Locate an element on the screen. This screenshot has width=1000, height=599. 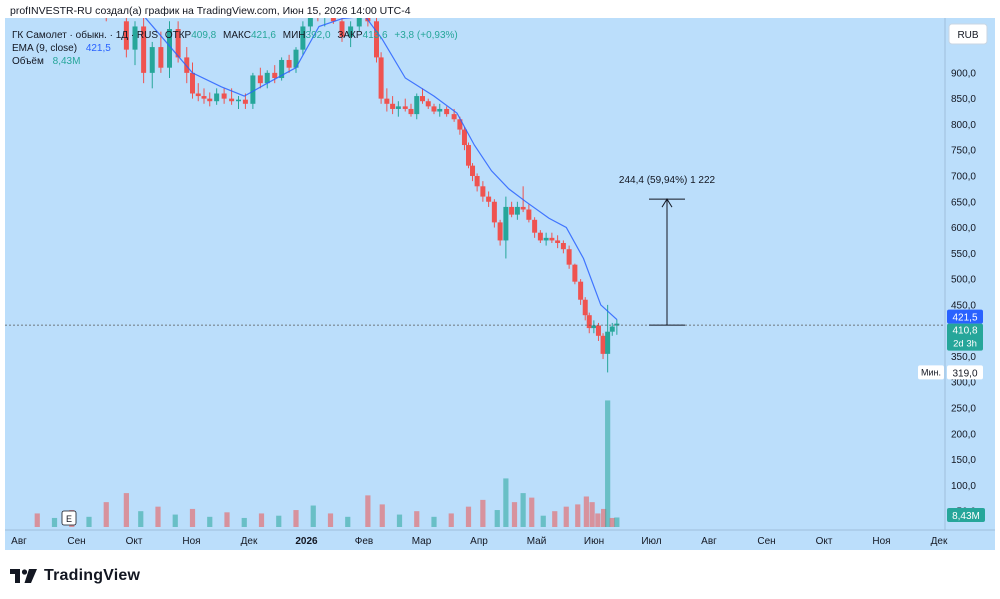
price-tick-label: 250,0 is located at coordinates (963, 409).